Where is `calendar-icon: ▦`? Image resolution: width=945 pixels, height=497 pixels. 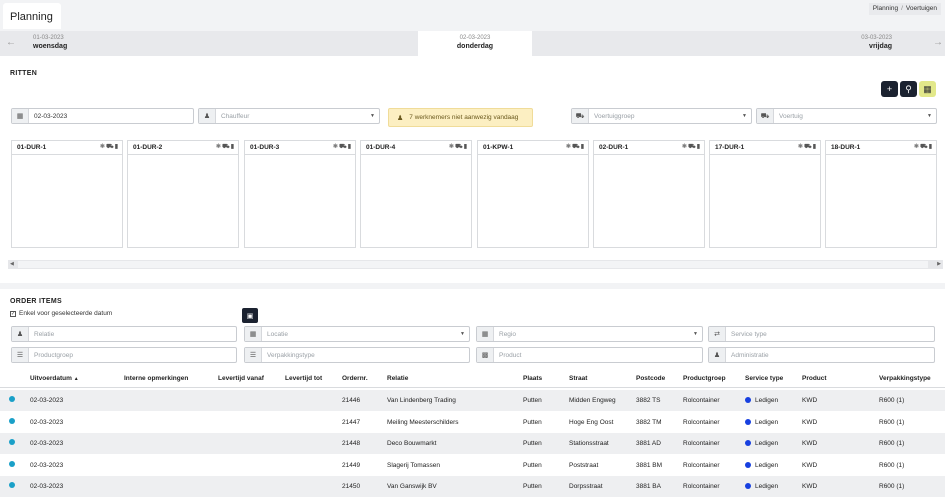 calendar-icon: ▦ is located at coordinates (20, 116).